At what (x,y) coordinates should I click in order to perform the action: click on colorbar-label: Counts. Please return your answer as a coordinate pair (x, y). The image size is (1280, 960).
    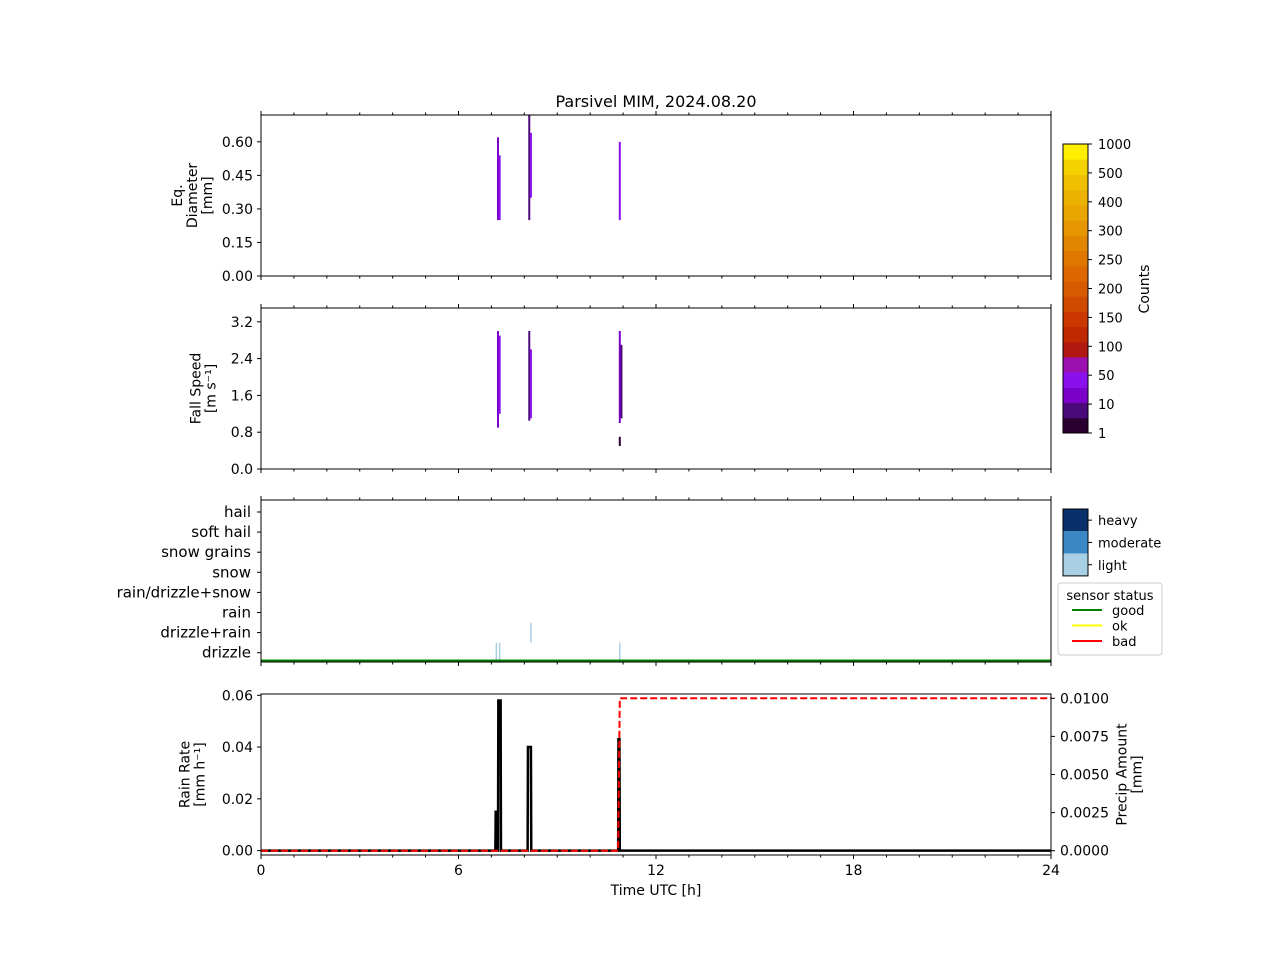
    Looking at the image, I should click on (1145, 289).